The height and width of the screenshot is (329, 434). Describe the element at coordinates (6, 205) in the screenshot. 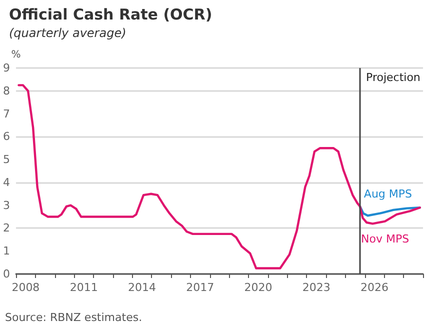

I see `y-tick-label: 3` at that location.